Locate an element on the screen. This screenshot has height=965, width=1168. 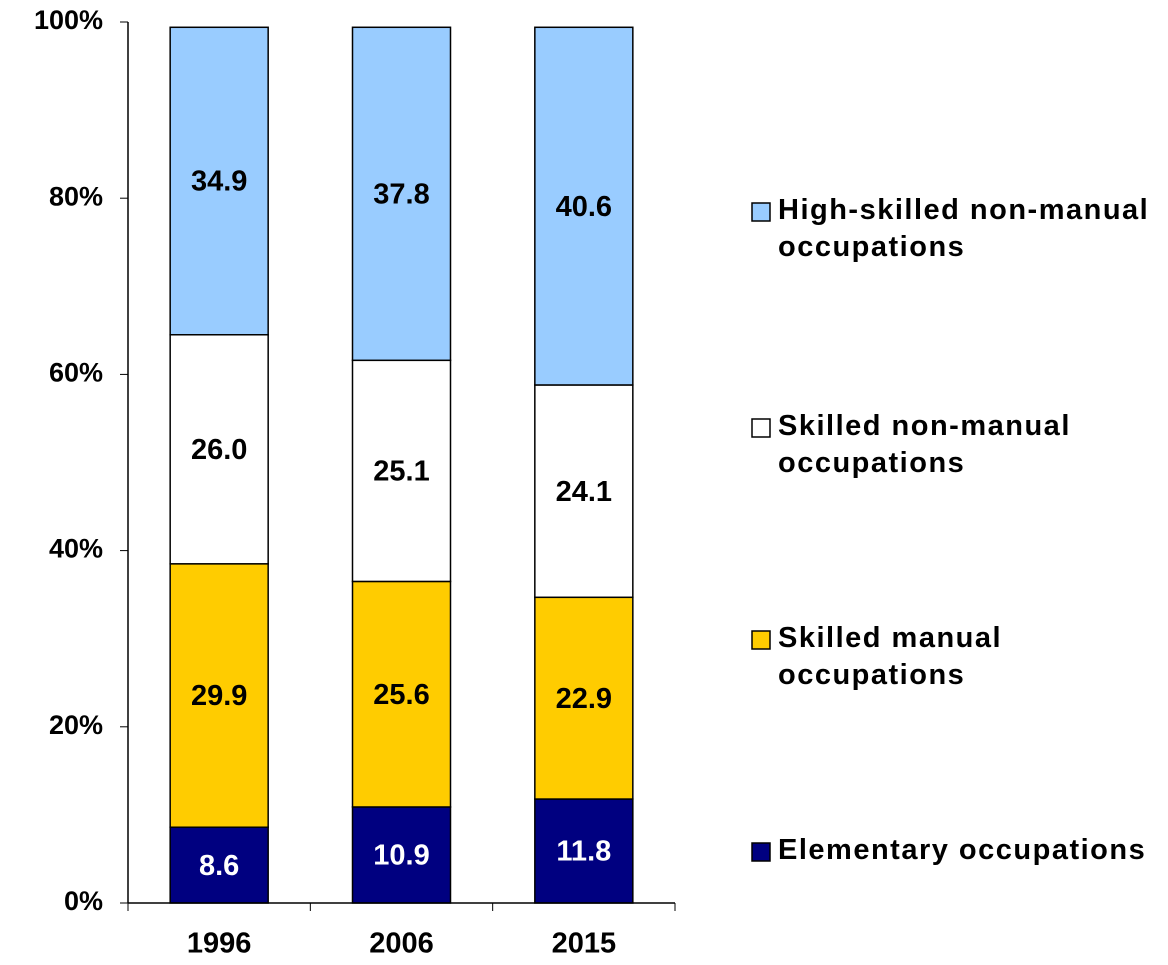
legend-label: Elementary occupations is located at coordinates (962, 850).